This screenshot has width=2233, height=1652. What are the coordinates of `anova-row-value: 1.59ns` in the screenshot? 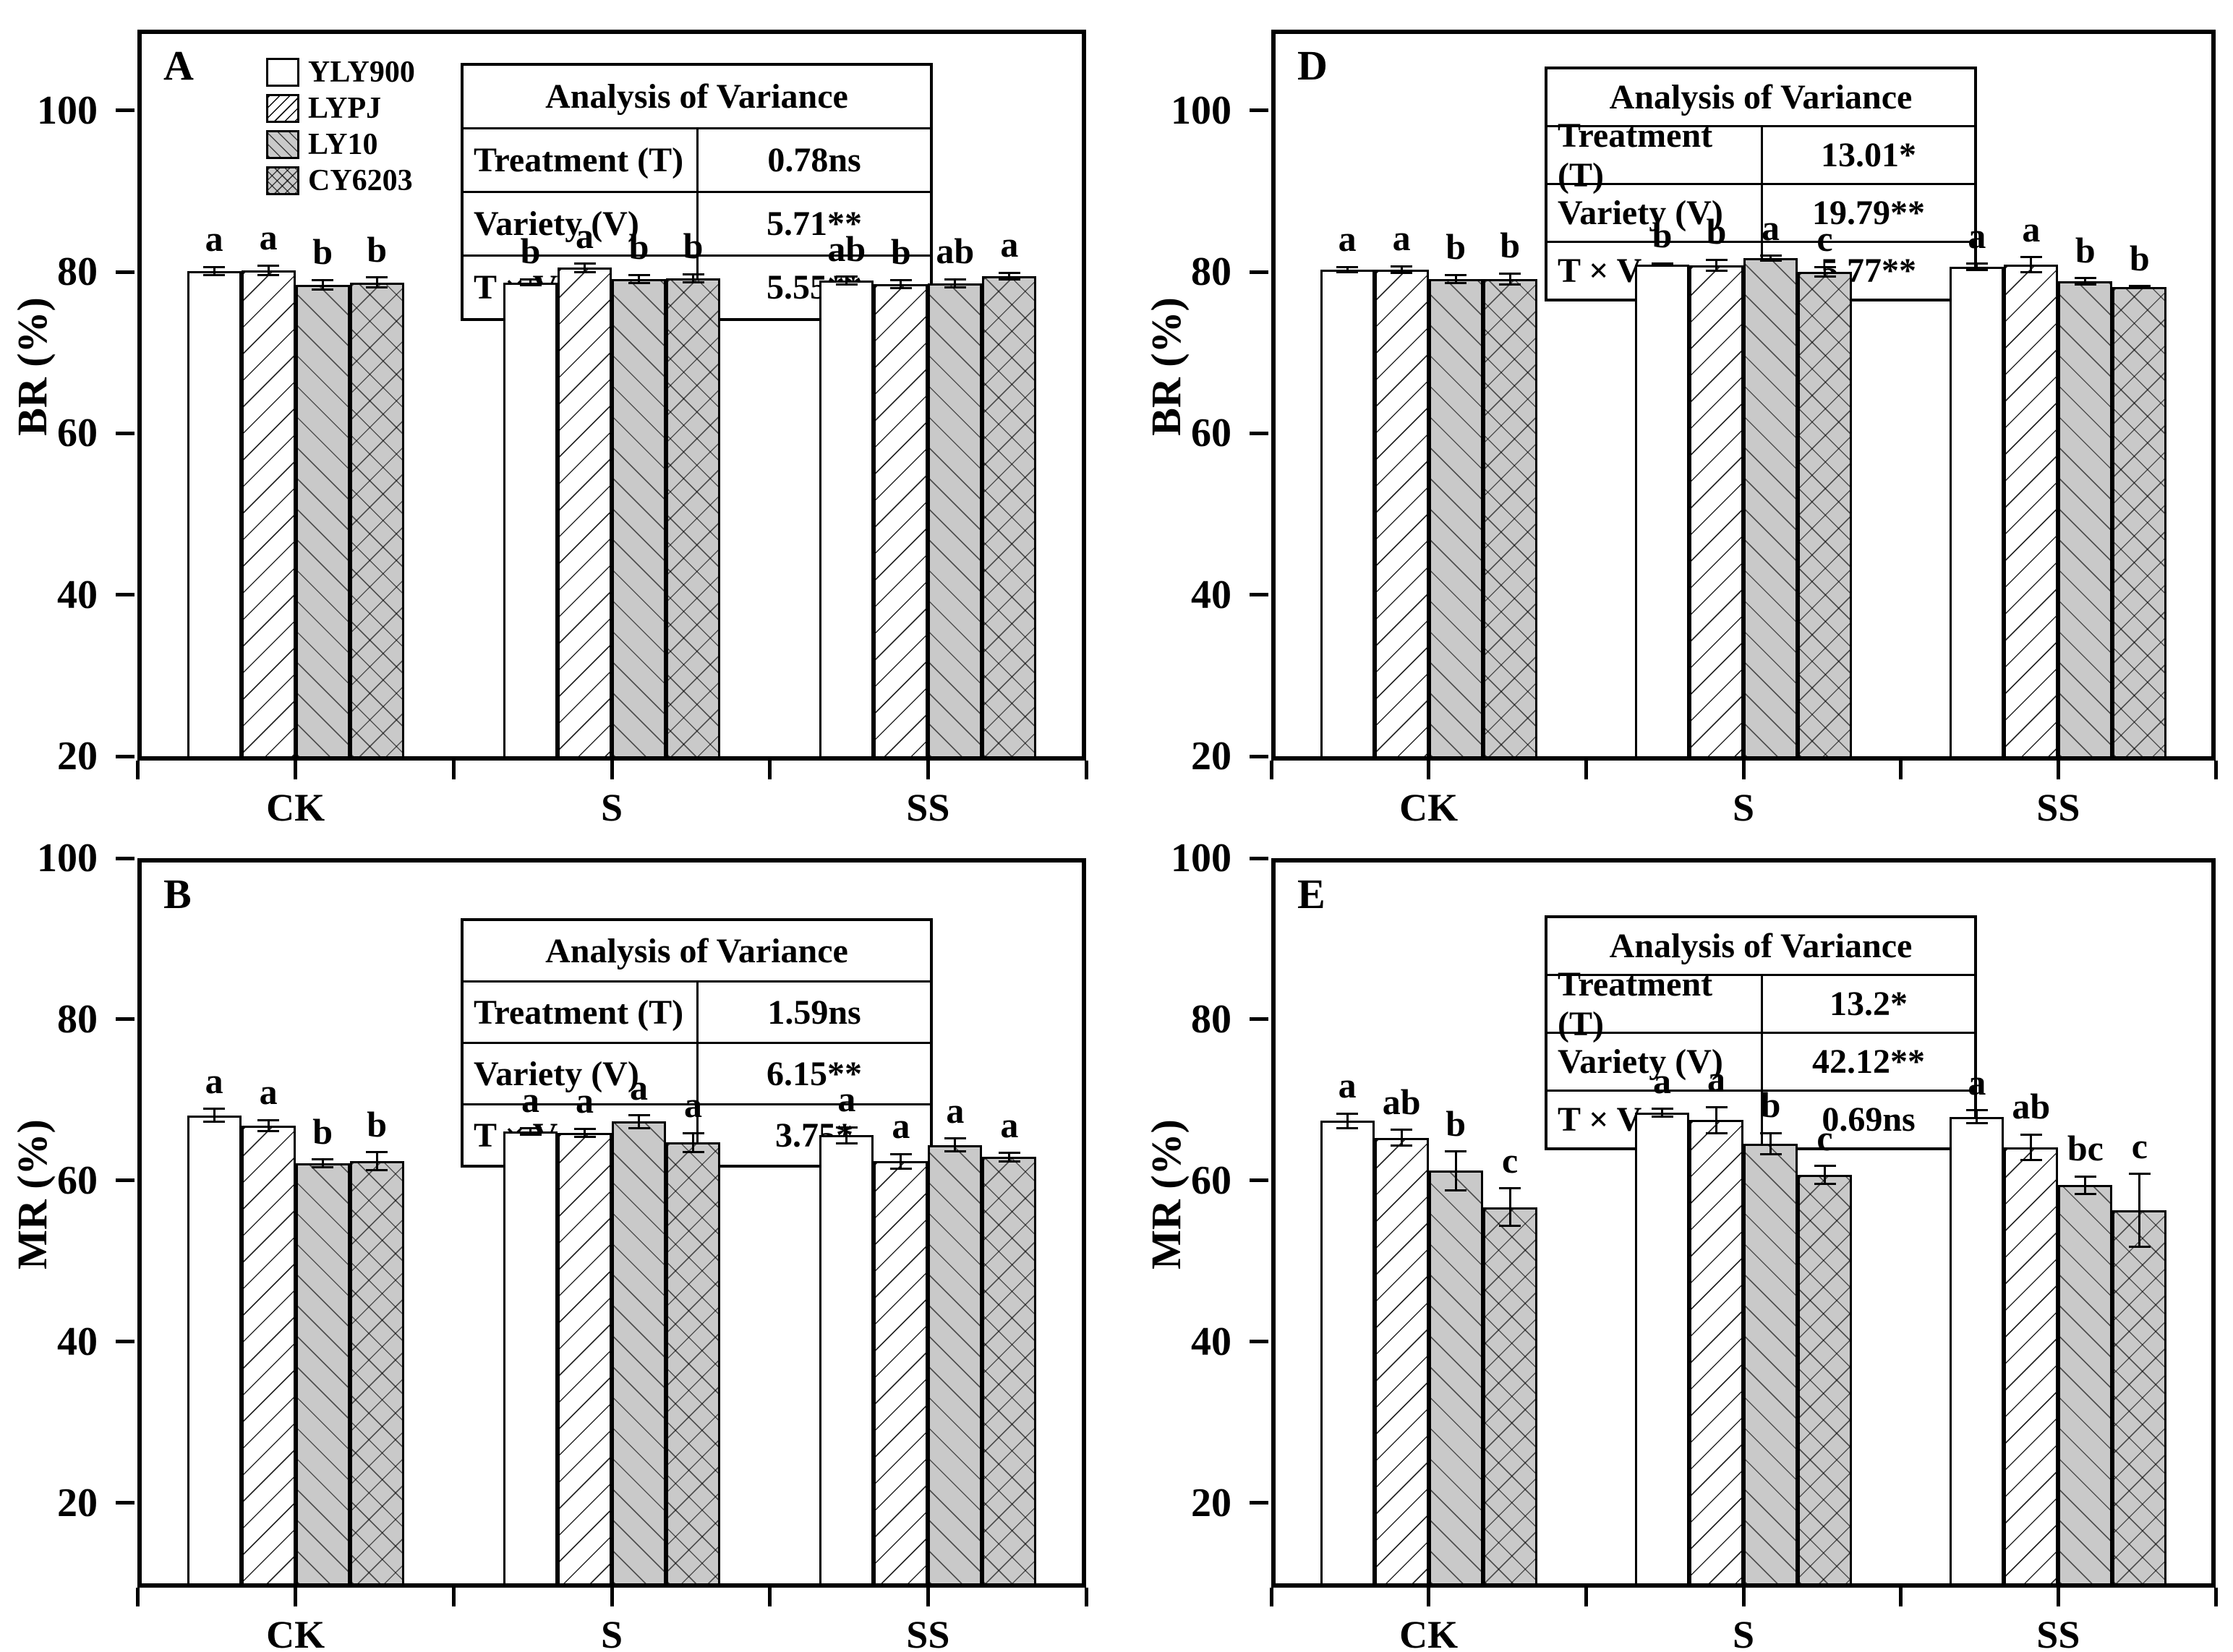 It's located at (814, 1013).